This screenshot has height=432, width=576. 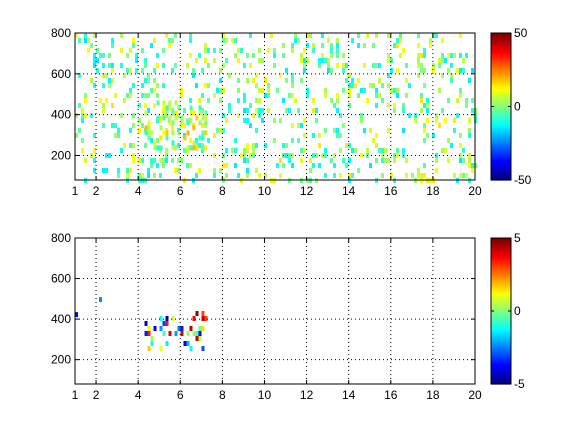 I want to click on x-tick-label: 4, so click(x=138, y=395).